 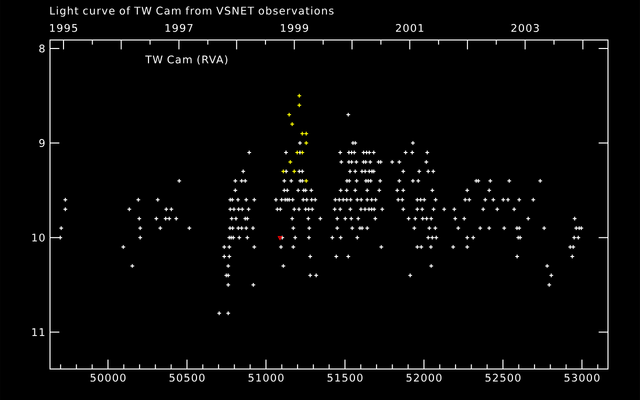 I want to click on x2-tick-label: 1999, so click(x=294, y=28).